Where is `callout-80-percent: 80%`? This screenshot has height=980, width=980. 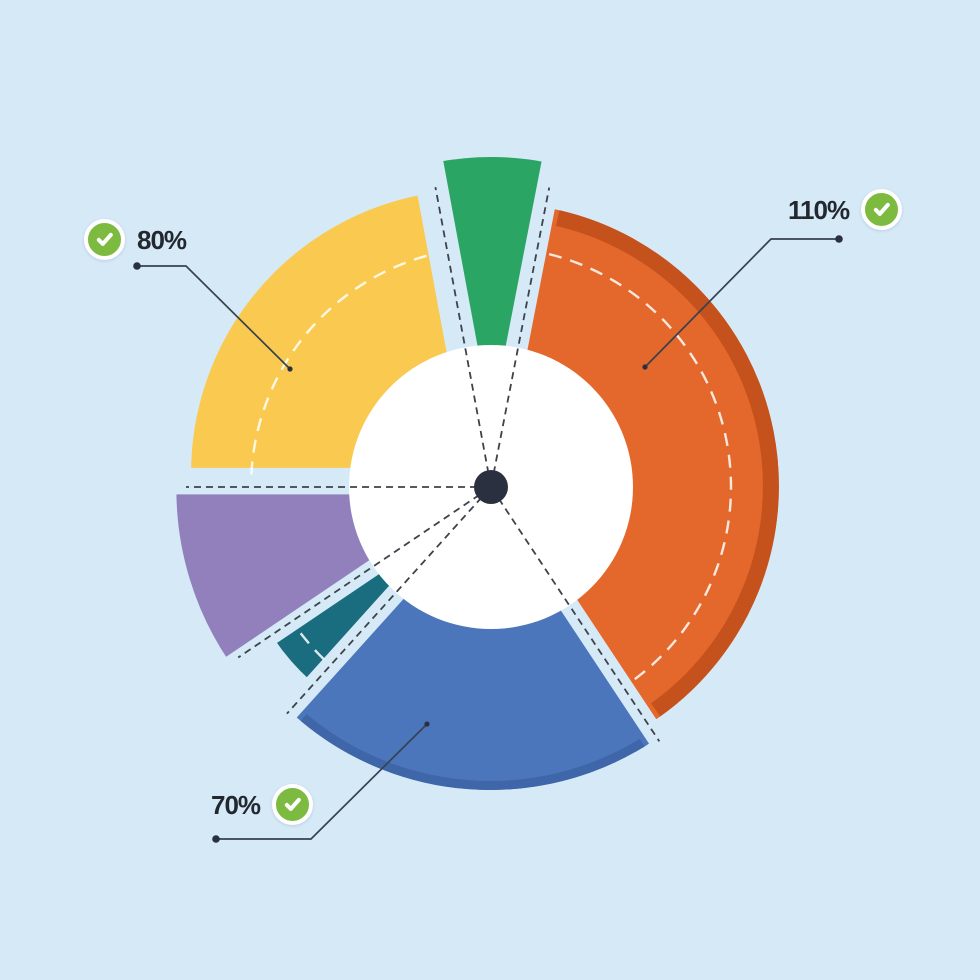 callout-80-percent: 80% is located at coordinates (135, 239).